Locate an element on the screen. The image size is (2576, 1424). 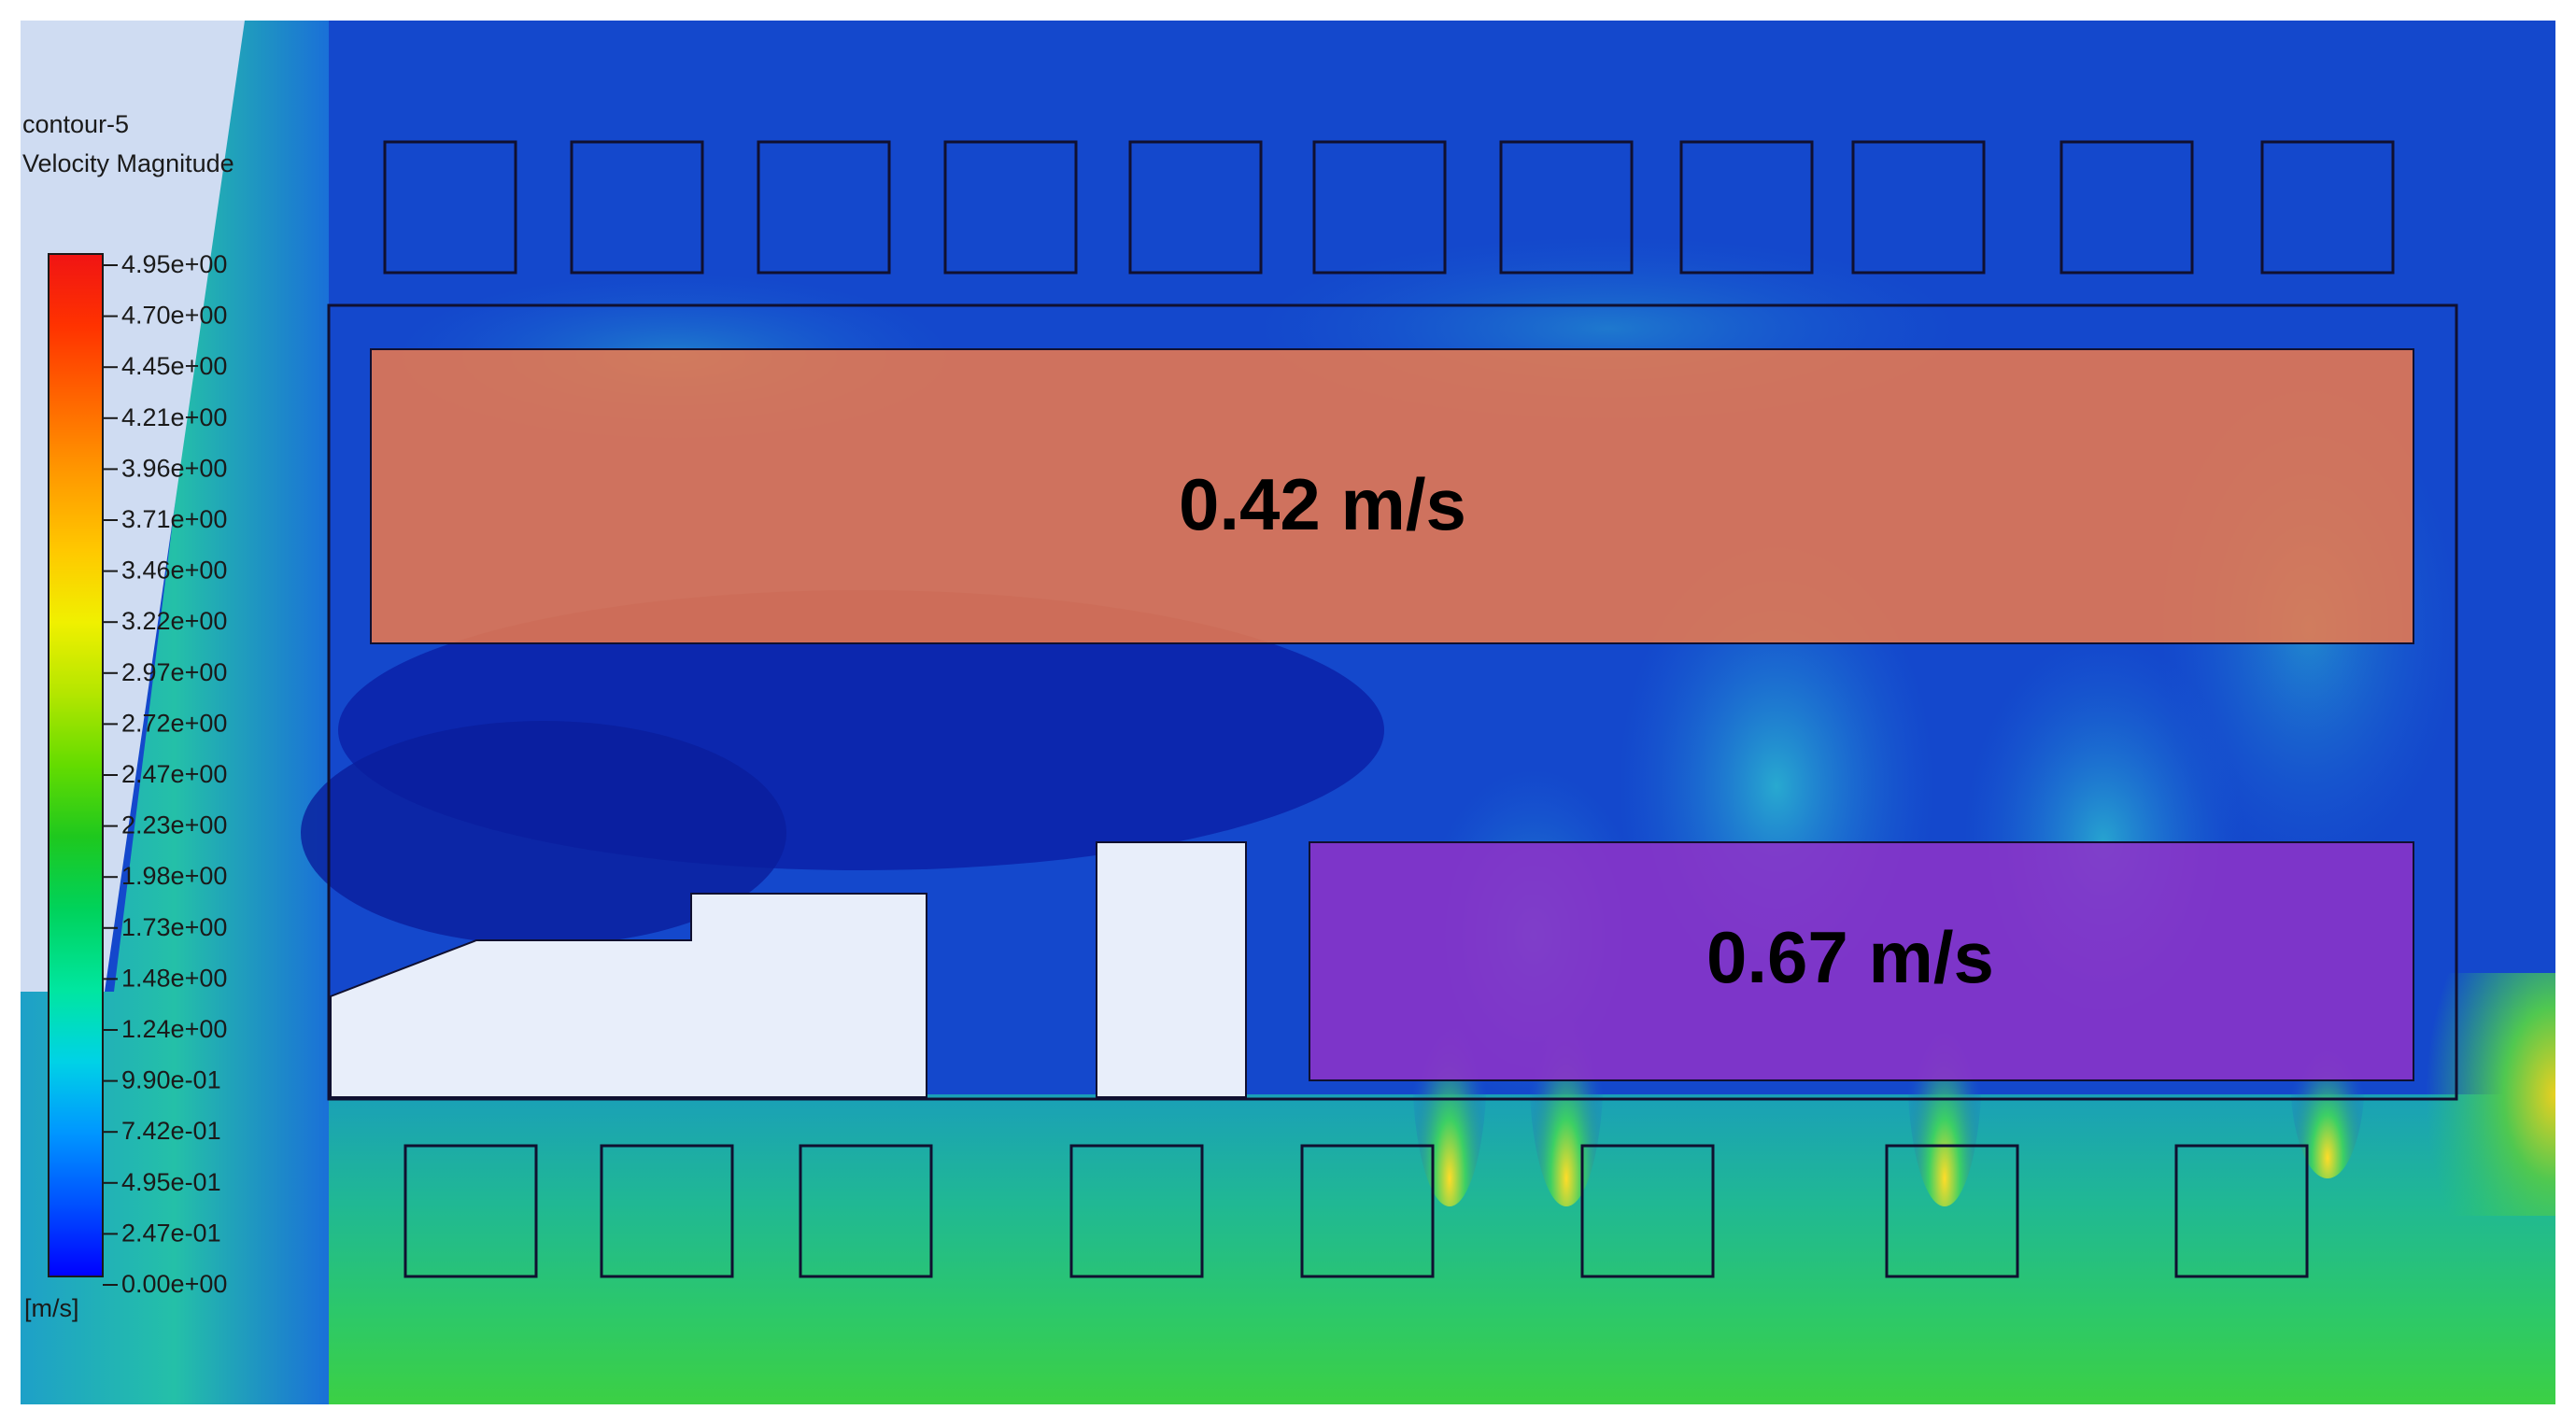
legend-tick-label: 3.71e+00 is located at coordinates (174, 519).